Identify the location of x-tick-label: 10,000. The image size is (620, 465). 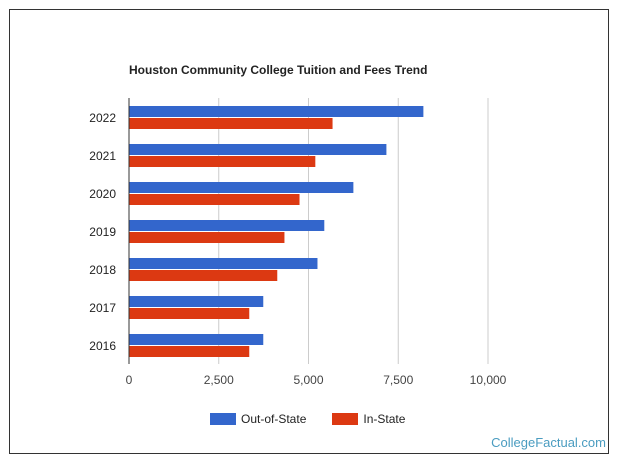
(488, 380).